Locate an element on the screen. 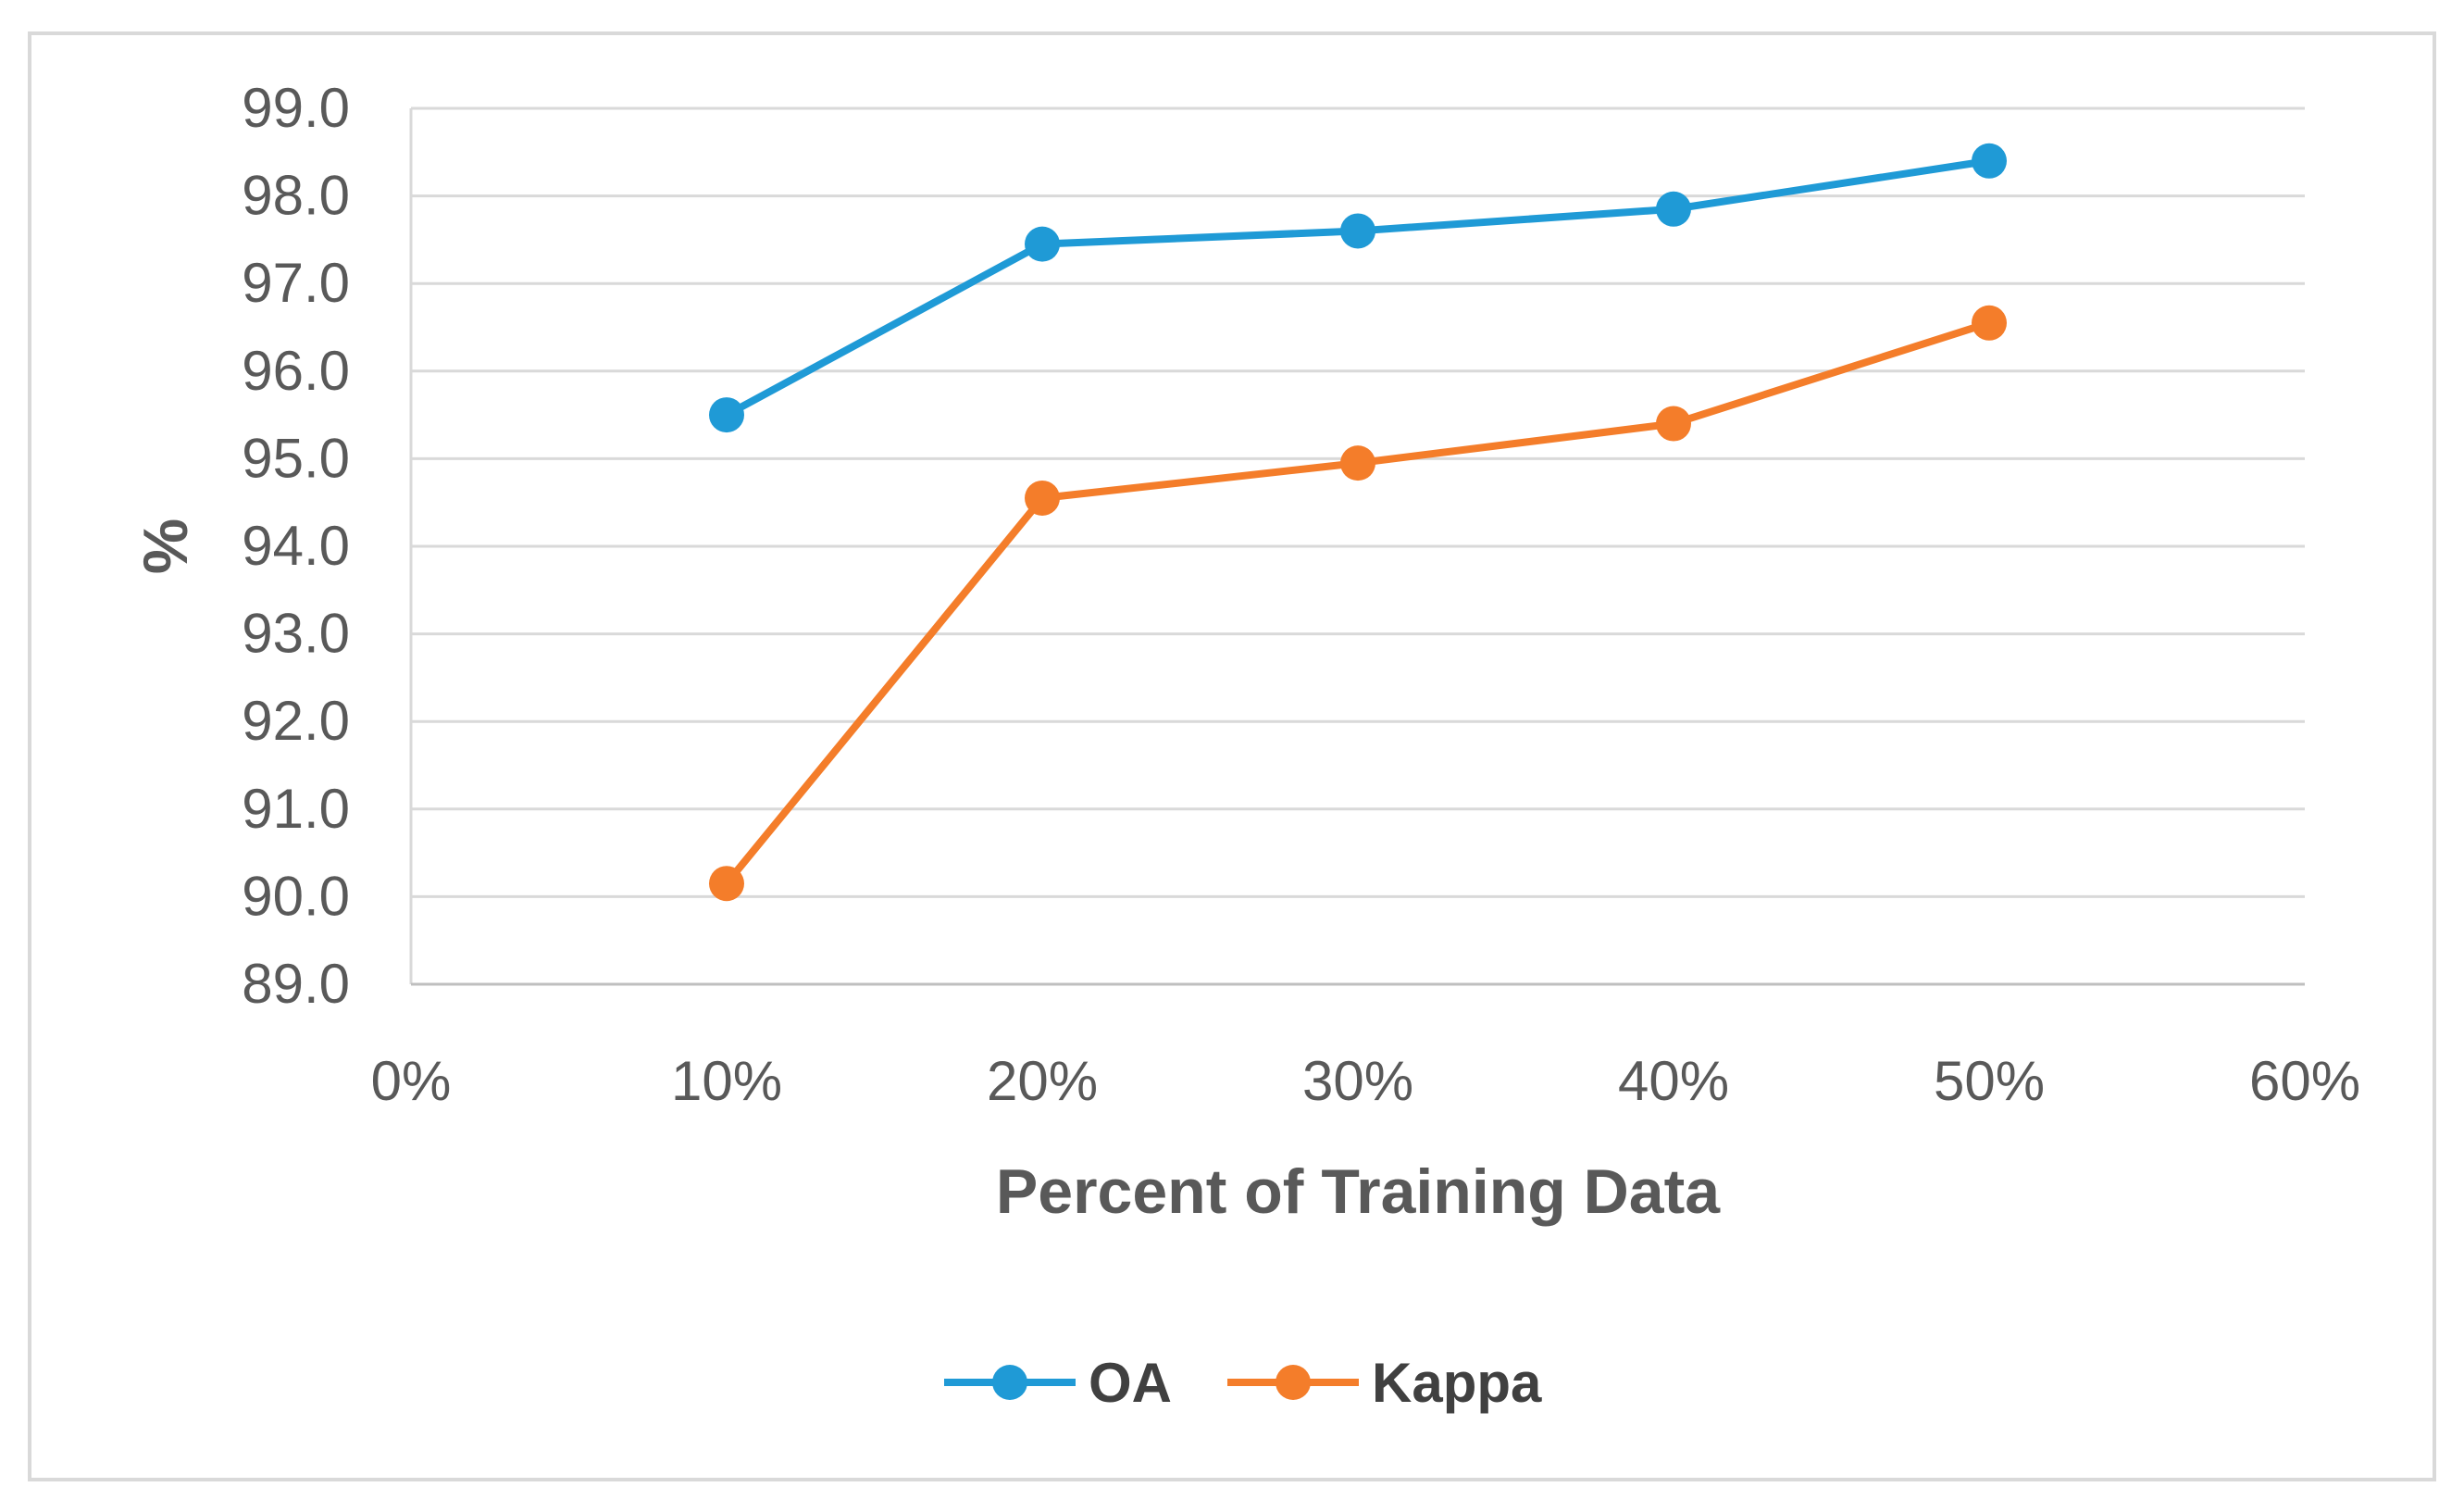  y-tick-label: 95.0 is located at coordinates (296, 458).